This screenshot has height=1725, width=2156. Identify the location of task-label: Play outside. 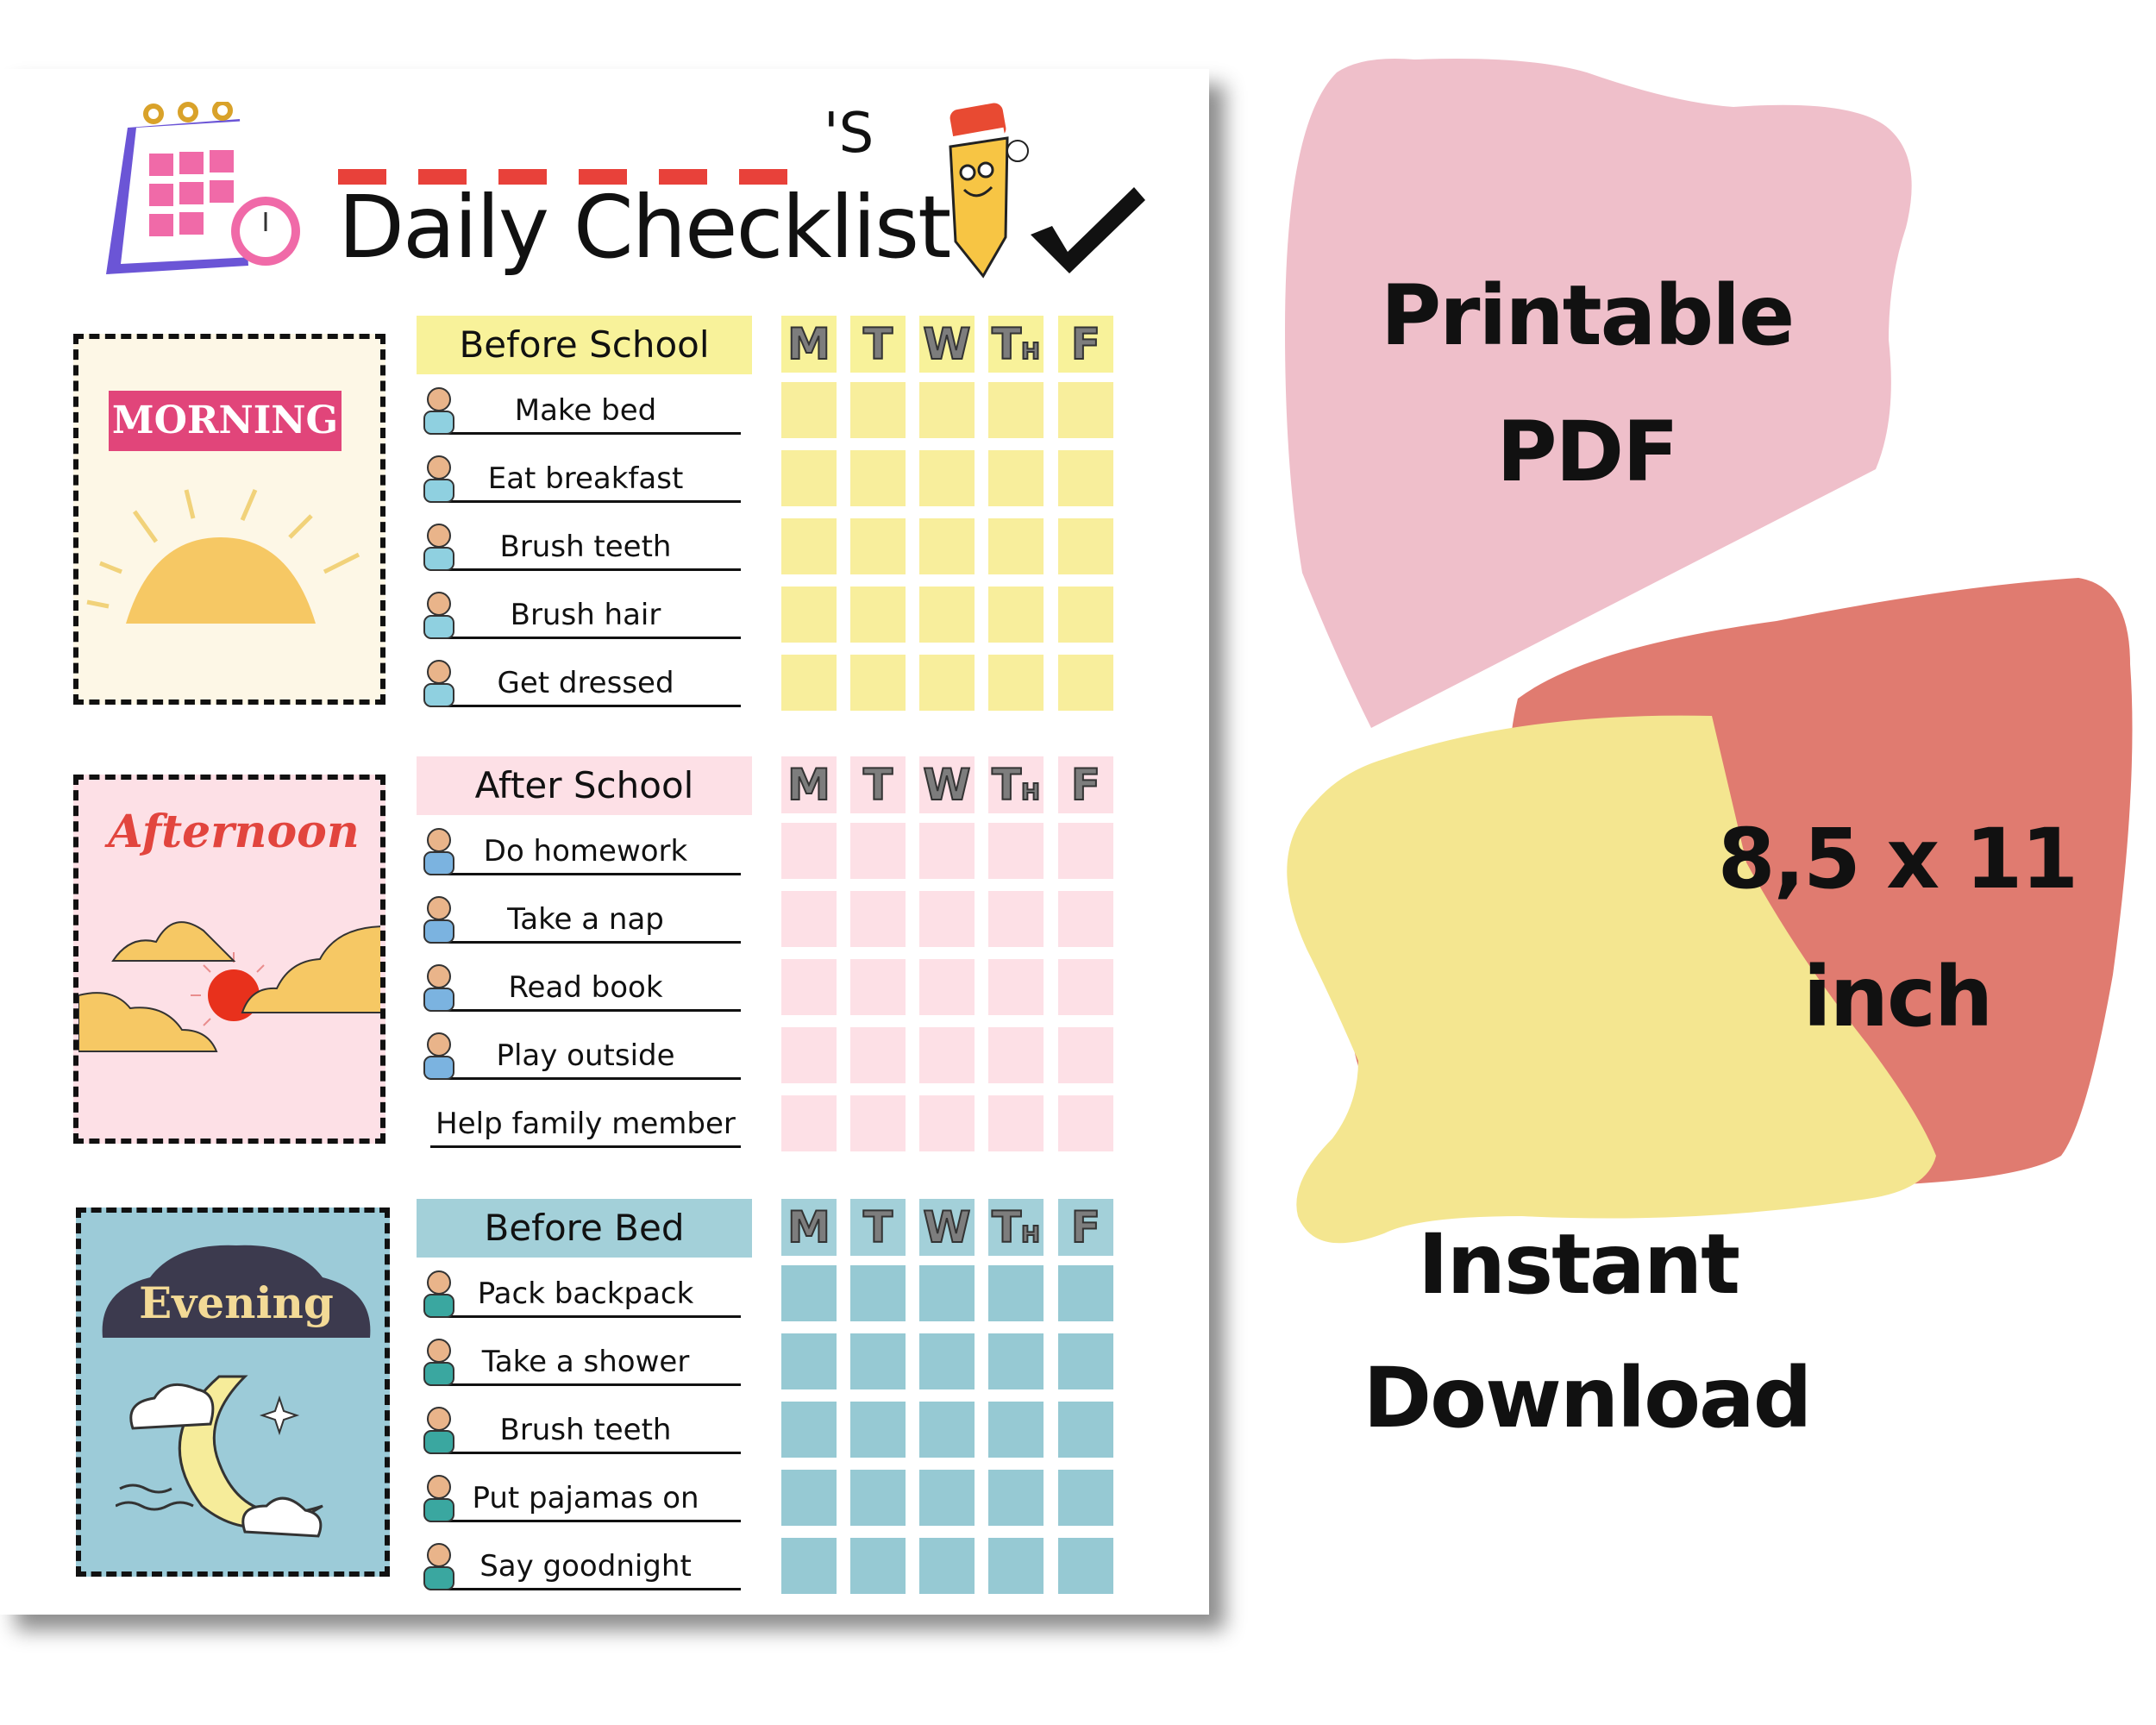
(585, 1057).